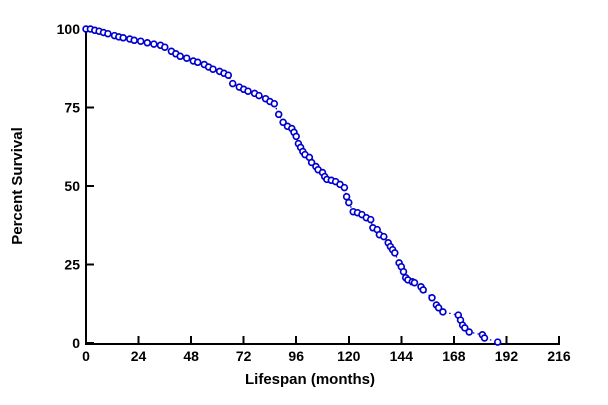  What do you see at coordinates (244, 356) in the screenshot?
I see `x-tick-label: 72` at bounding box center [244, 356].